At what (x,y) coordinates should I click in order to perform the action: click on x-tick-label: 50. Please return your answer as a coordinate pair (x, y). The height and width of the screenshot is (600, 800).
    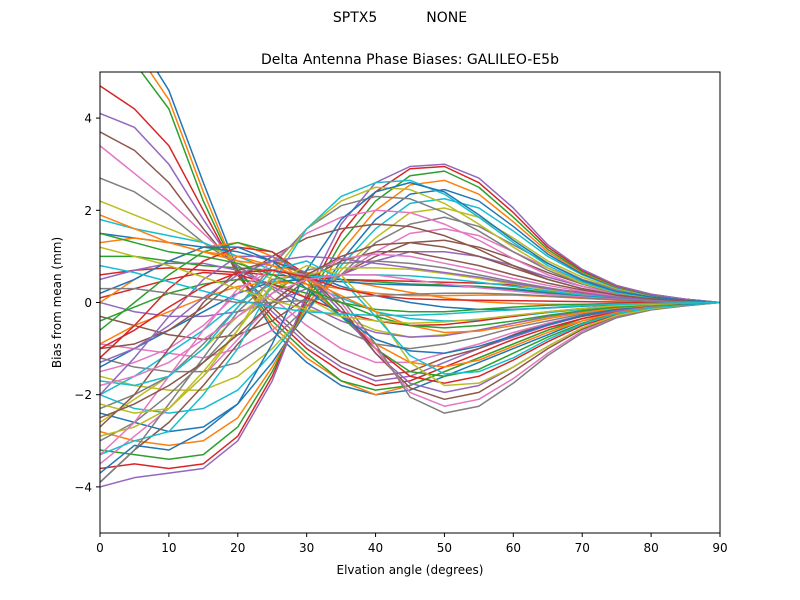
    Looking at the image, I should click on (444, 548).